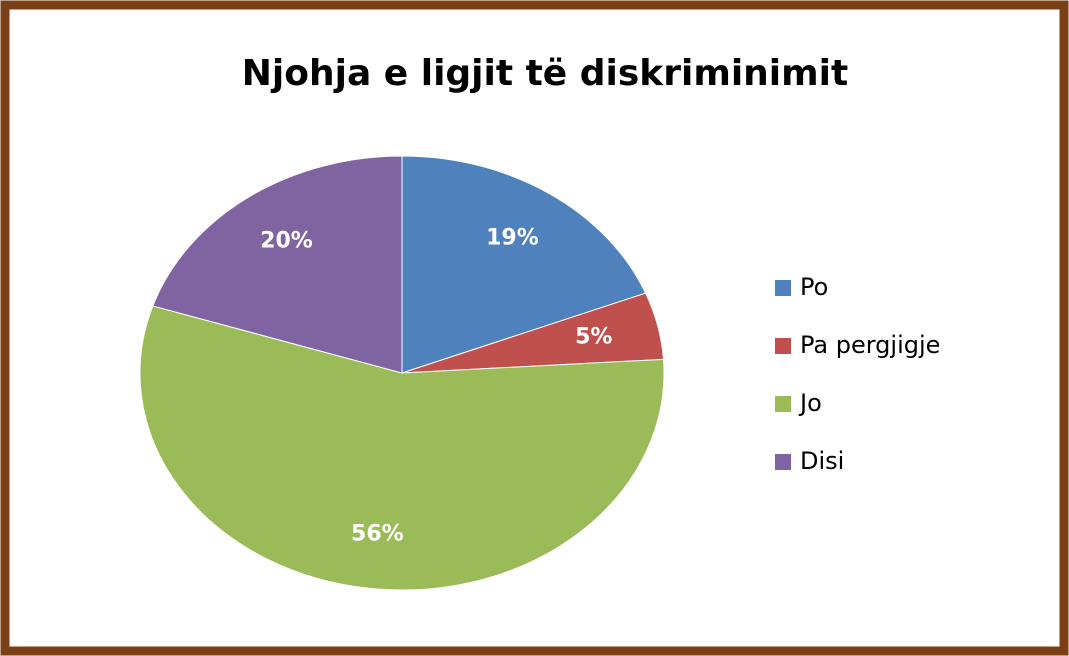  What do you see at coordinates (377, 533) in the screenshot?
I see `data-label: 56%` at bounding box center [377, 533].